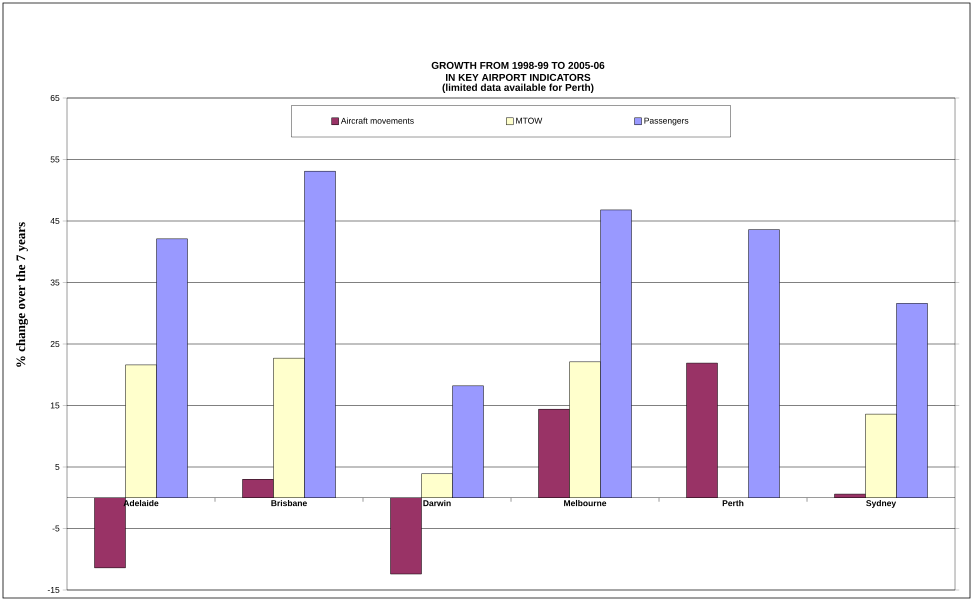  What do you see at coordinates (22, 294) in the screenshot?
I see `y-axis-title: % change over the 7 years` at bounding box center [22, 294].